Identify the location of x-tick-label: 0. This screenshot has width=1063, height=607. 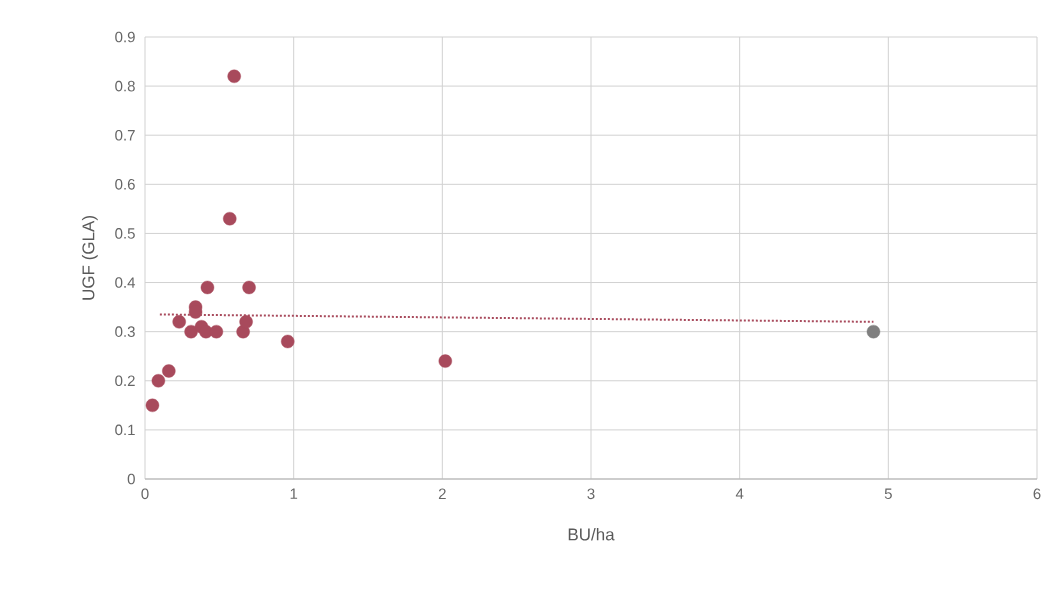
(145, 494).